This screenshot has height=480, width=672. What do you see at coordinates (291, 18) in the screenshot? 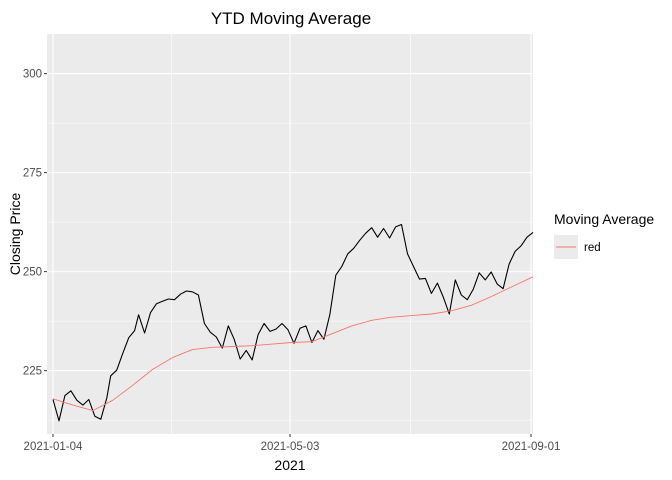
I see `chart-title: YTD Moving Average` at bounding box center [291, 18].